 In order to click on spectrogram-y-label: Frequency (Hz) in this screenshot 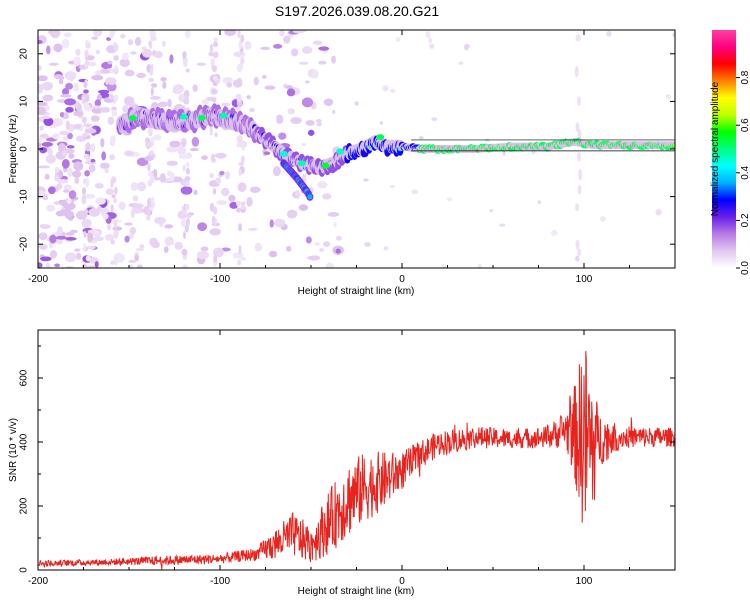, I will do `click(13, 149)`.